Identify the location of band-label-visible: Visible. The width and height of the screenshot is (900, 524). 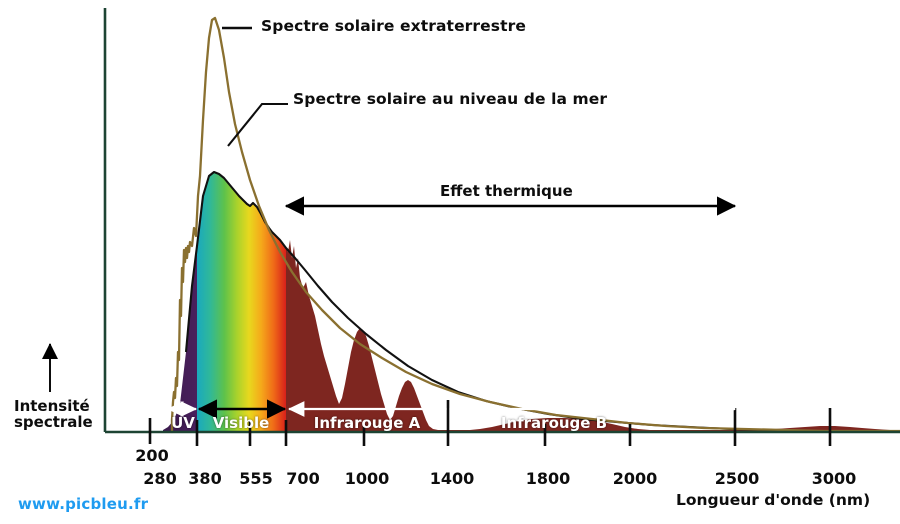
(241, 423).